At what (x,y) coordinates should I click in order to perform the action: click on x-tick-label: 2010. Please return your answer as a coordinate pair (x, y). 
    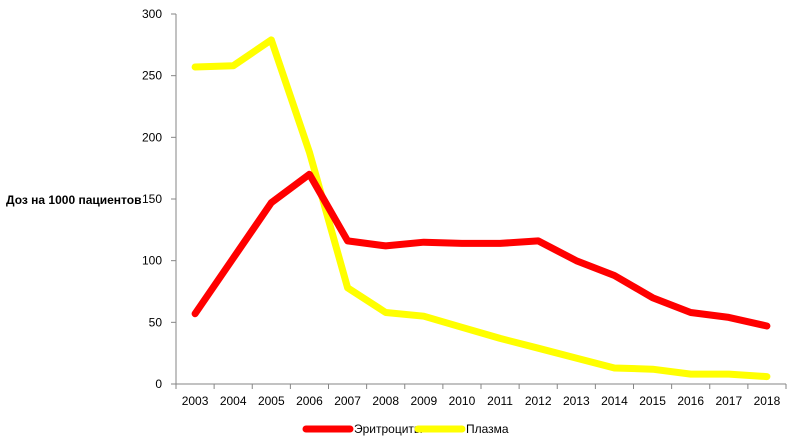
    Looking at the image, I should click on (462, 401).